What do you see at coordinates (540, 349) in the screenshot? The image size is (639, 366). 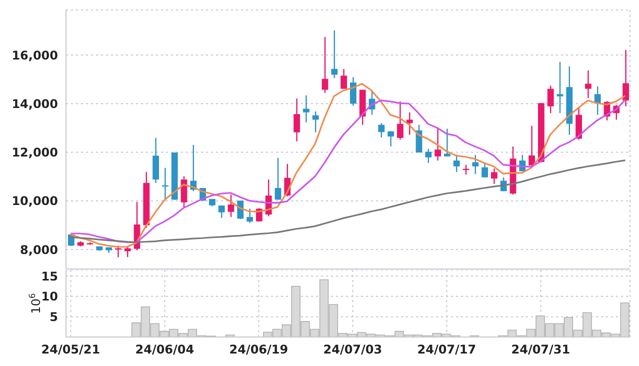 I see `x-tick-label: 24/07/31` at bounding box center [540, 349].